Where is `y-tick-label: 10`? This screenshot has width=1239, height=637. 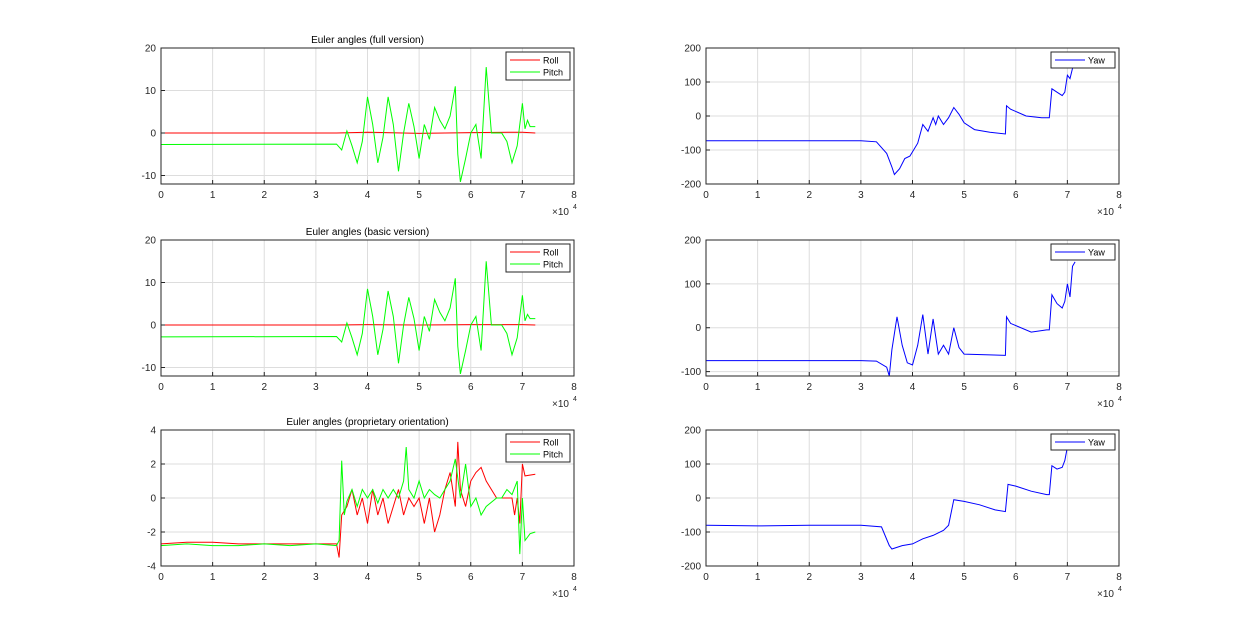 y-tick-label: 10 is located at coordinates (151, 91).